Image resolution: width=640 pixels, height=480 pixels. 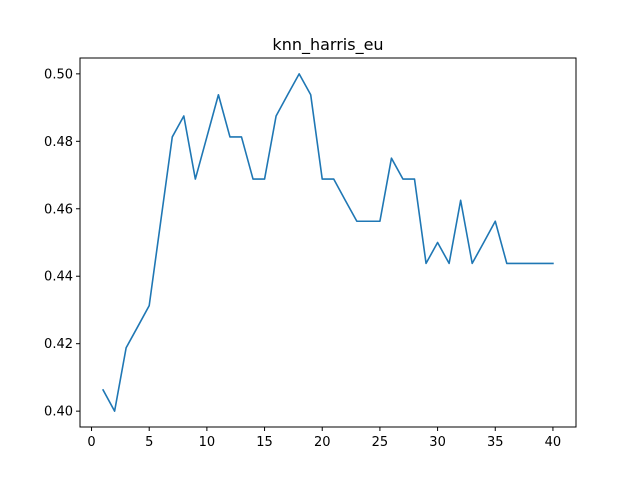 I want to click on chart-title: knn_harris_eu, so click(x=327, y=45).